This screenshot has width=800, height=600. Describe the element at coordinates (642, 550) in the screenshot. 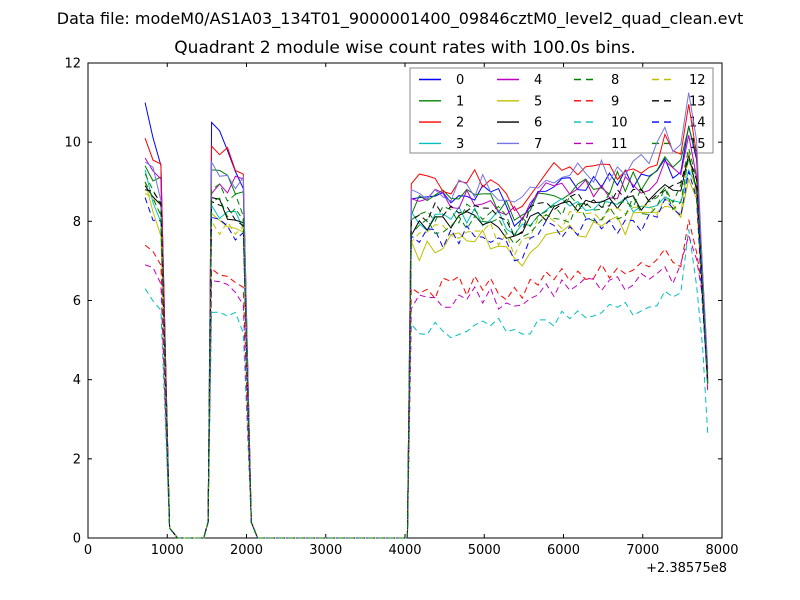

I see `x-tick-label-7000: 7000` at that location.